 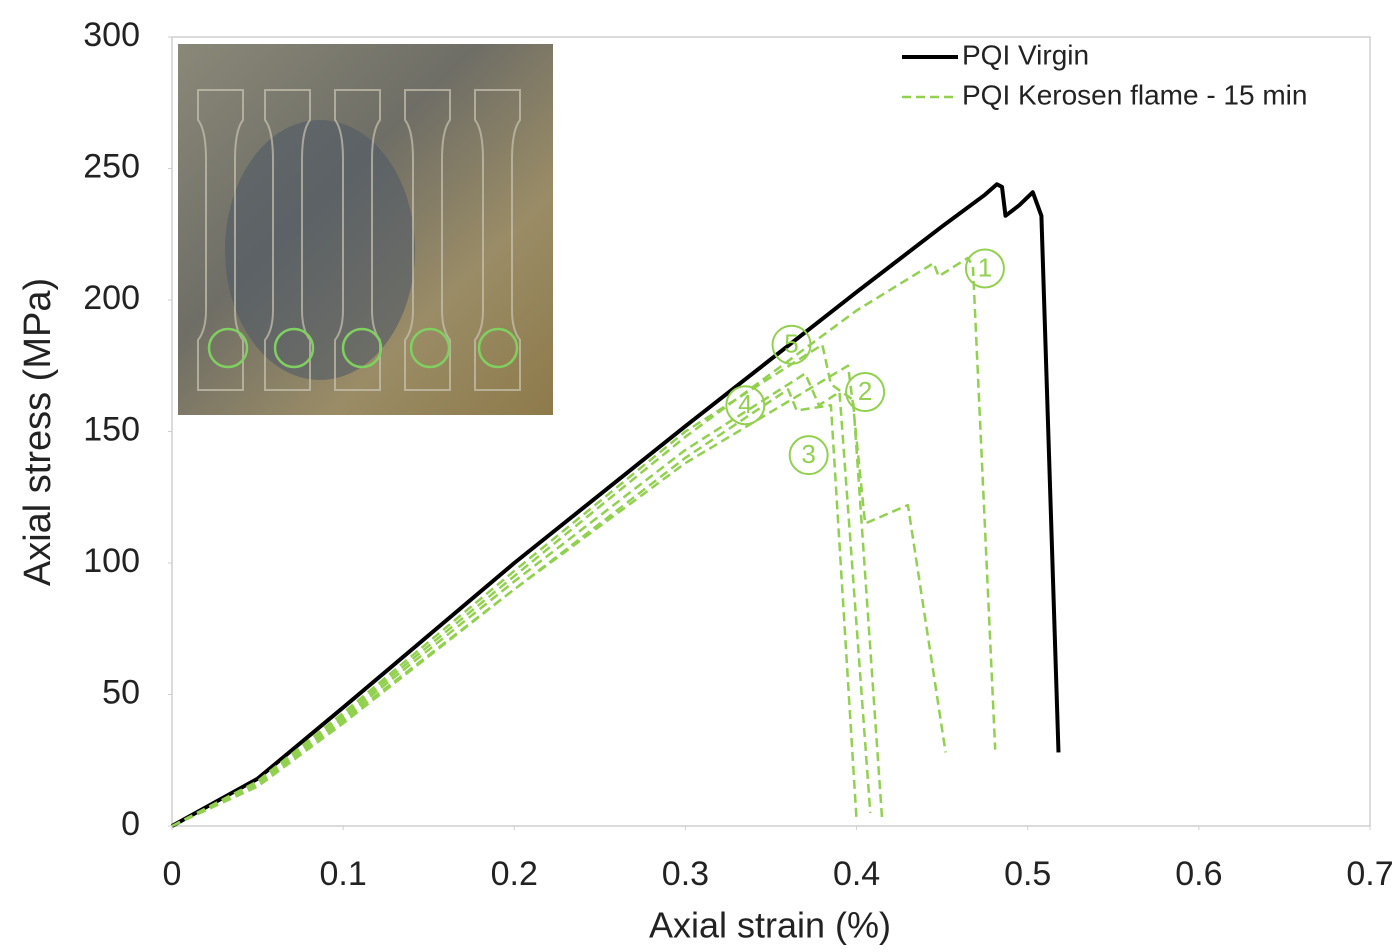 What do you see at coordinates (111, 35) in the screenshot?
I see `y-tick-label: 300` at bounding box center [111, 35].